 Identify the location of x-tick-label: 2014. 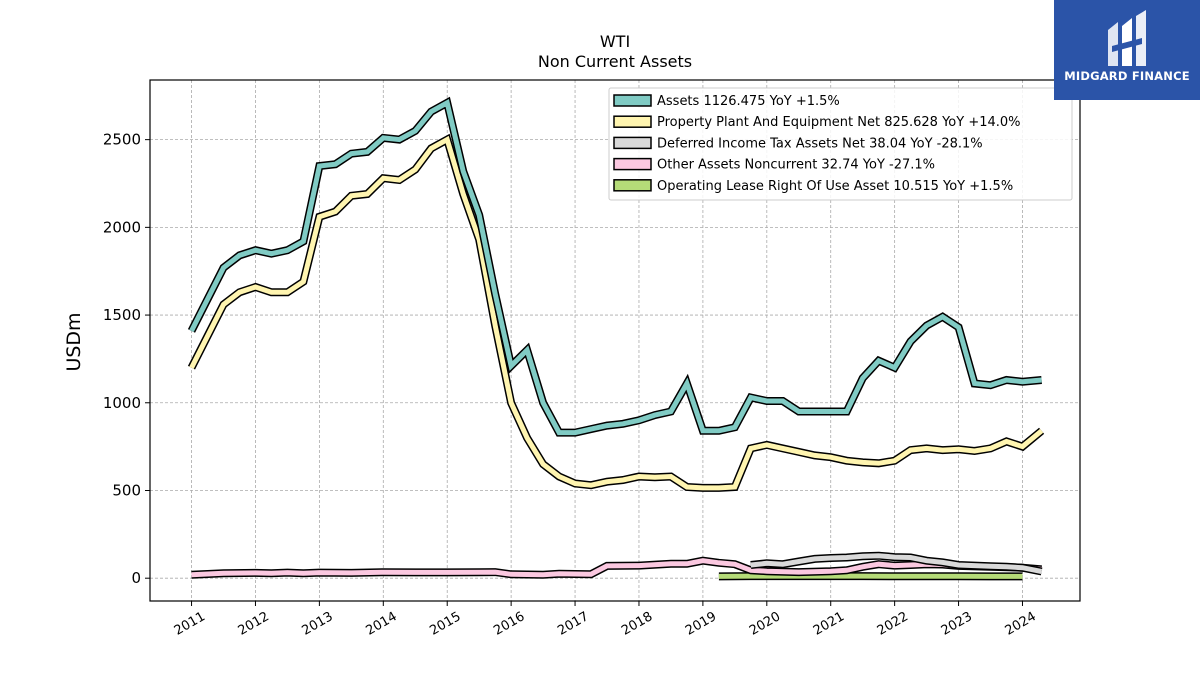
(381, 624).